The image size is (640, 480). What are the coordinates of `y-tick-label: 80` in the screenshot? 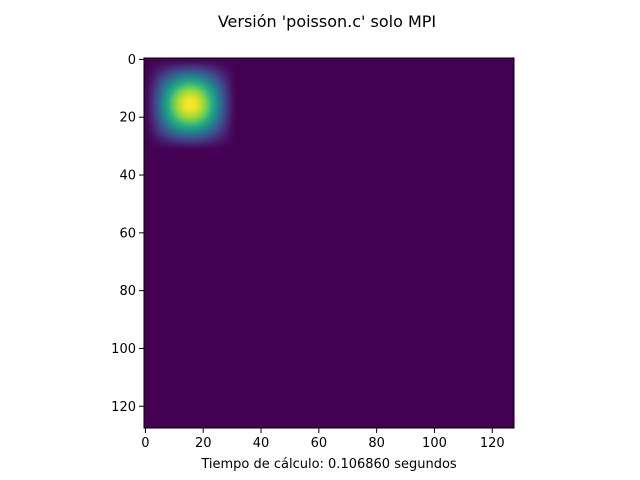 It's located at (127, 291).